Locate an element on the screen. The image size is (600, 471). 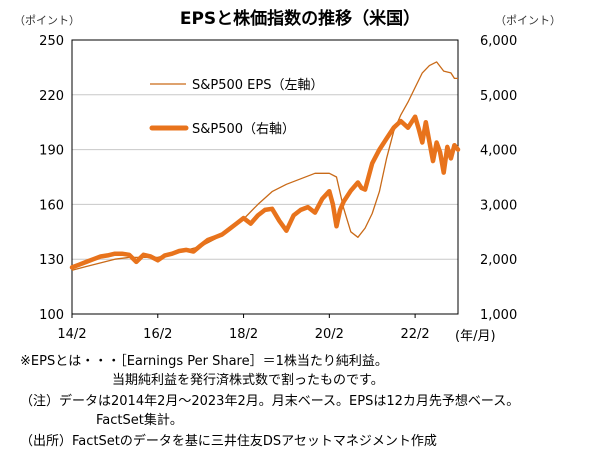
x-tick-label: 16/2 is located at coordinates (157, 334).